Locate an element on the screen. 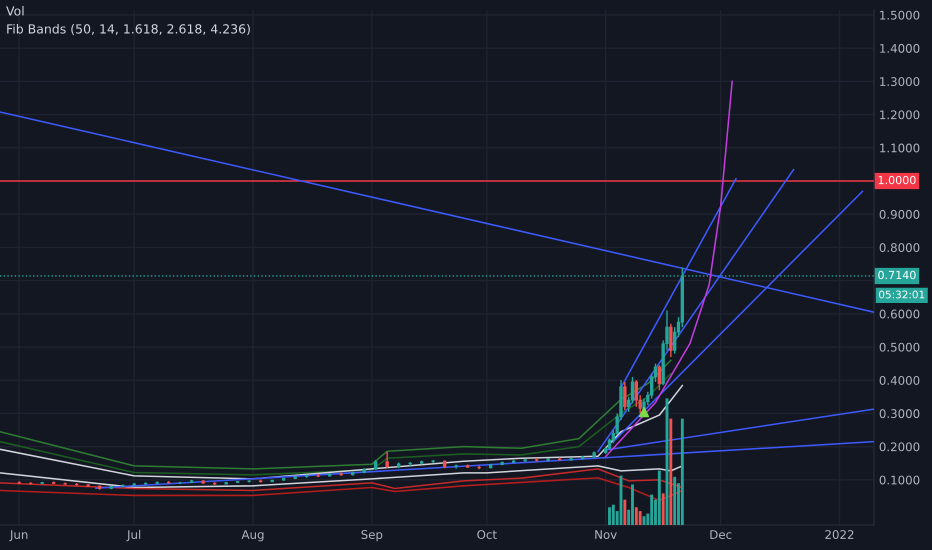  y-tick-label: 0.9000 is located at coordinates (900, 214).